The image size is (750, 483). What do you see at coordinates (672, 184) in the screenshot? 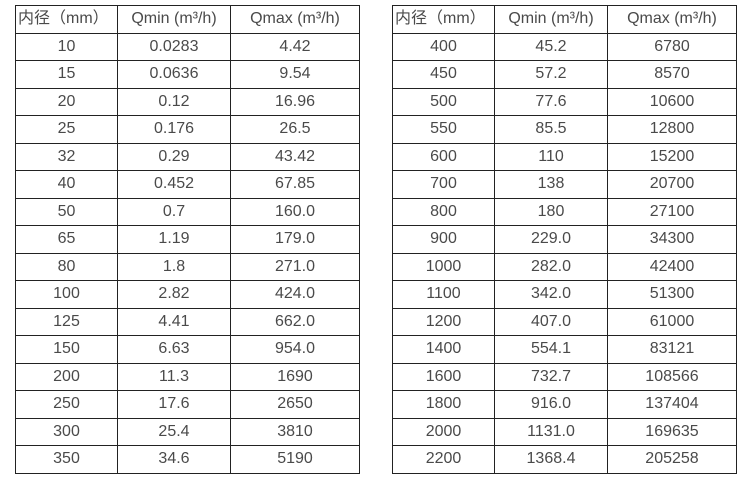
I see `table-cell: 20700` at bounding box center [672, 184].